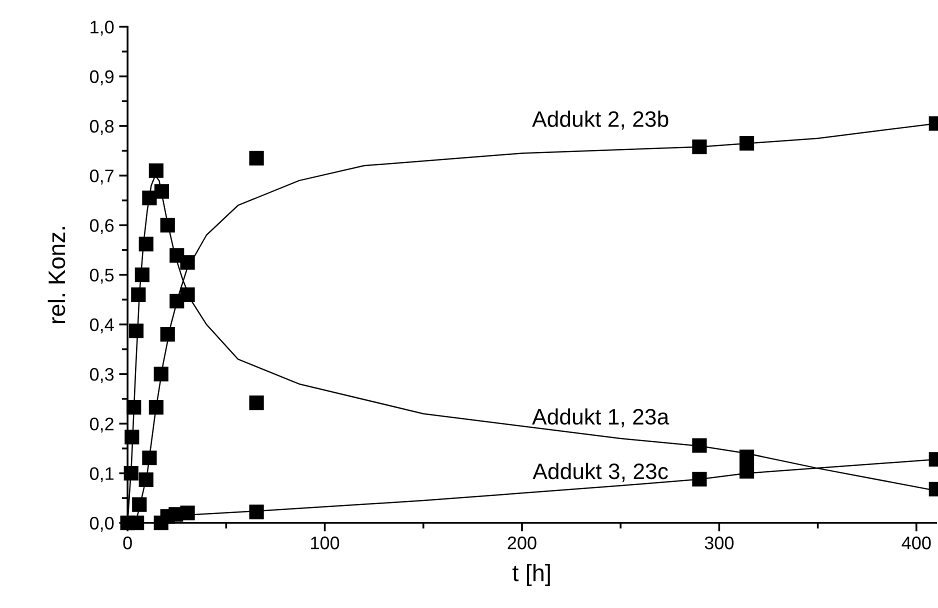 The height and width of the screenshot is (608, 938). What do you see at coordinates (719, 543) in the screenshot?
I see `x-tick-label: 300` at bounding box center [719, 543].